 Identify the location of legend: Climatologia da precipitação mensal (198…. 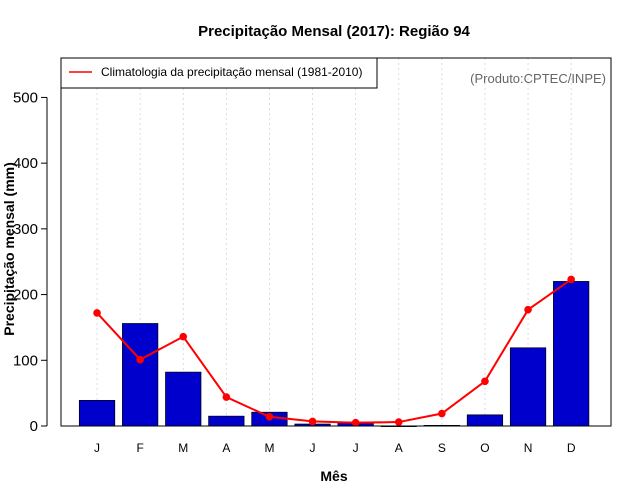
(219, 73).